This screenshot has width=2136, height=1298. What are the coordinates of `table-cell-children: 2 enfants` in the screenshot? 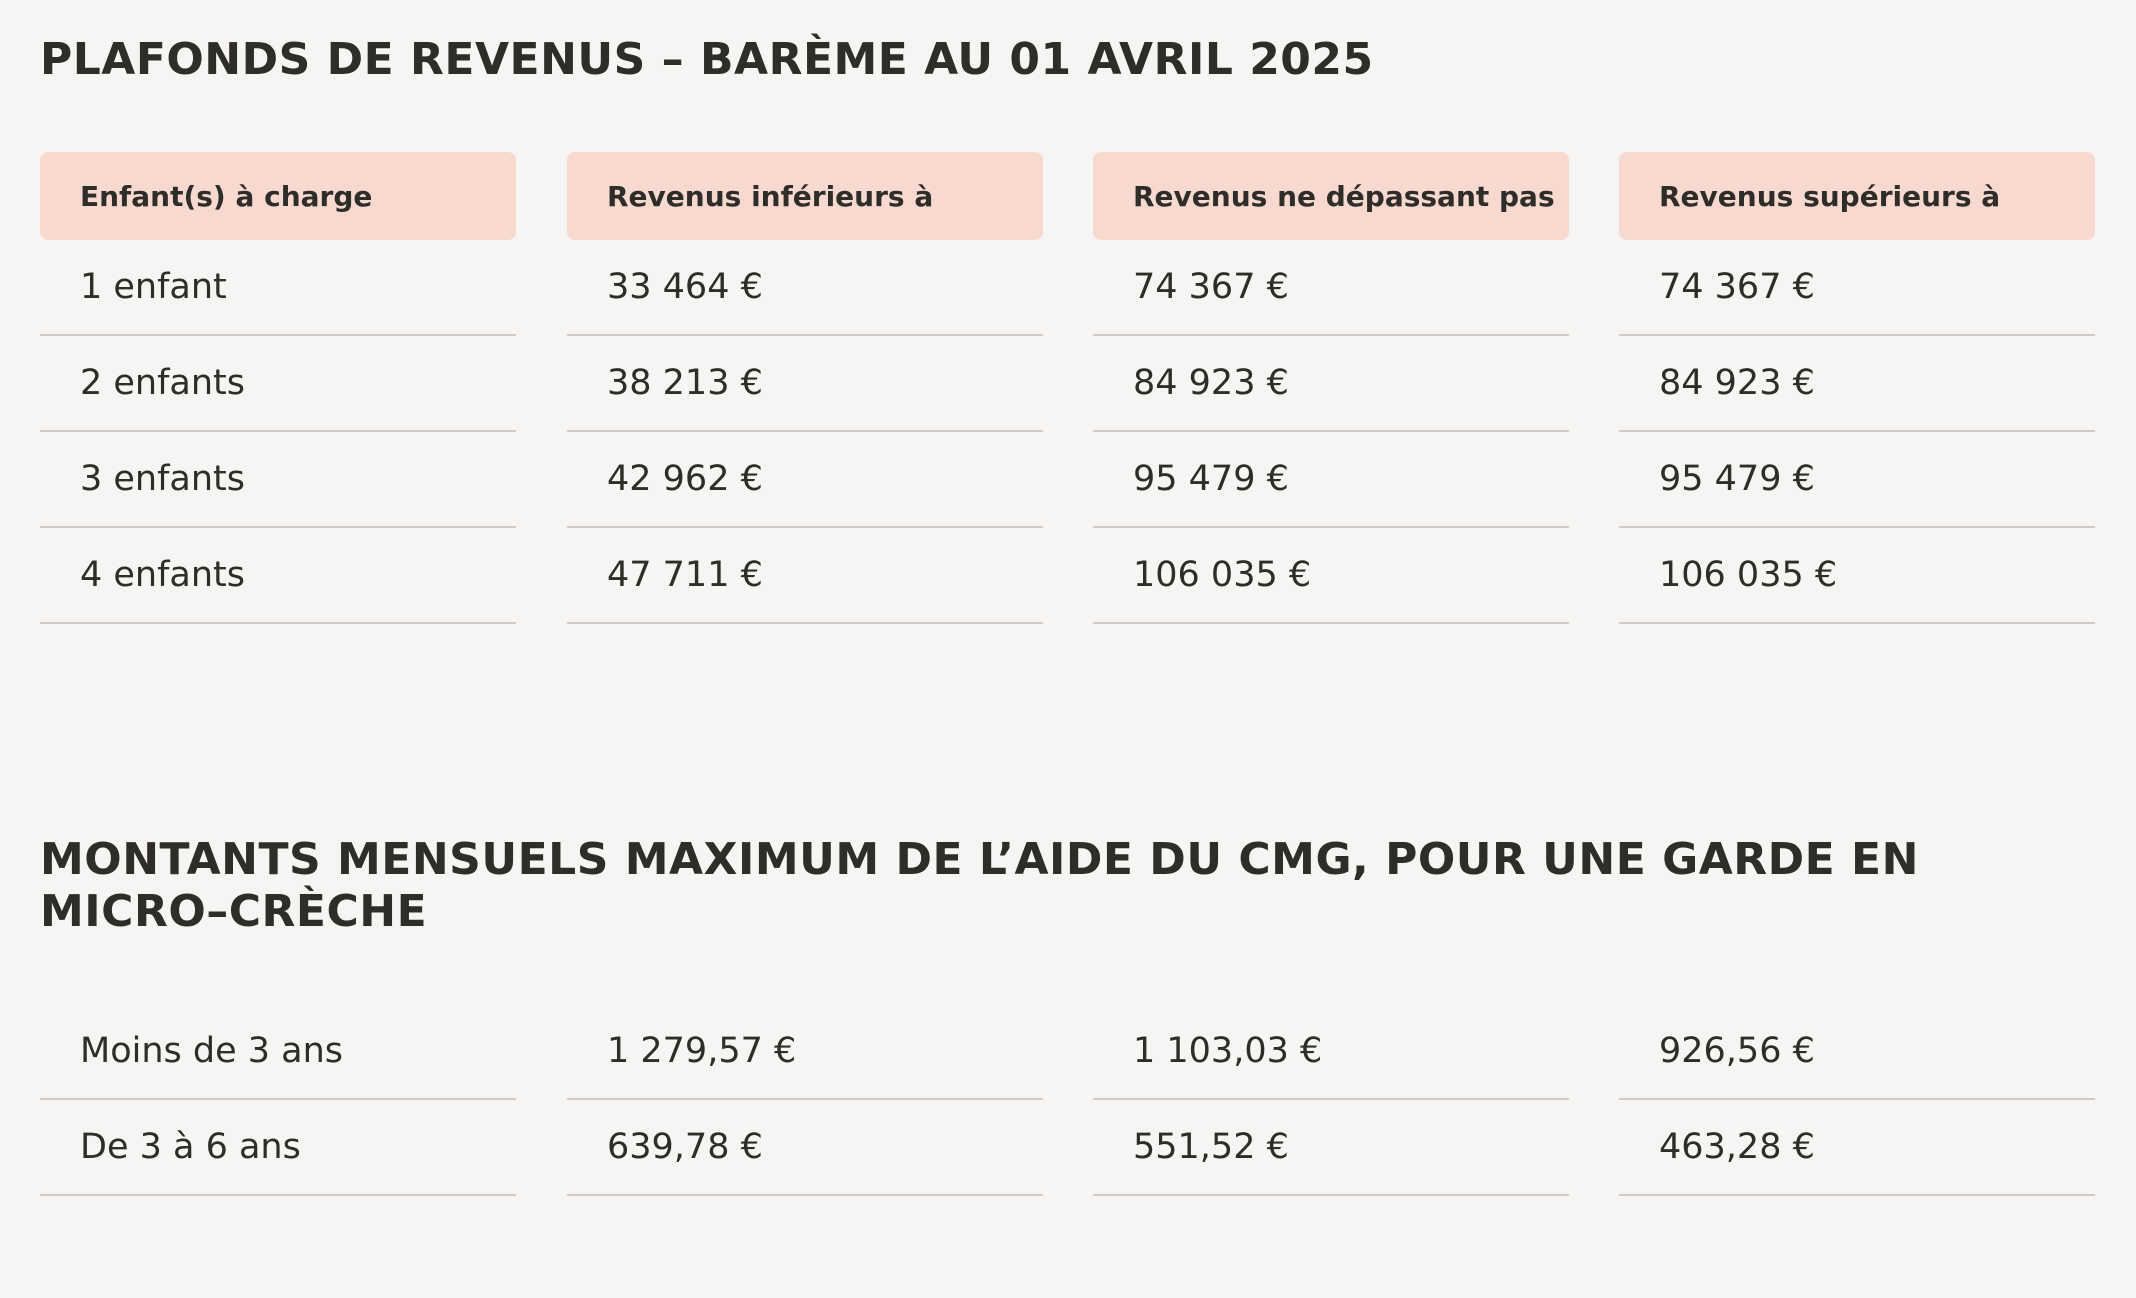 It's located at (278, 384).